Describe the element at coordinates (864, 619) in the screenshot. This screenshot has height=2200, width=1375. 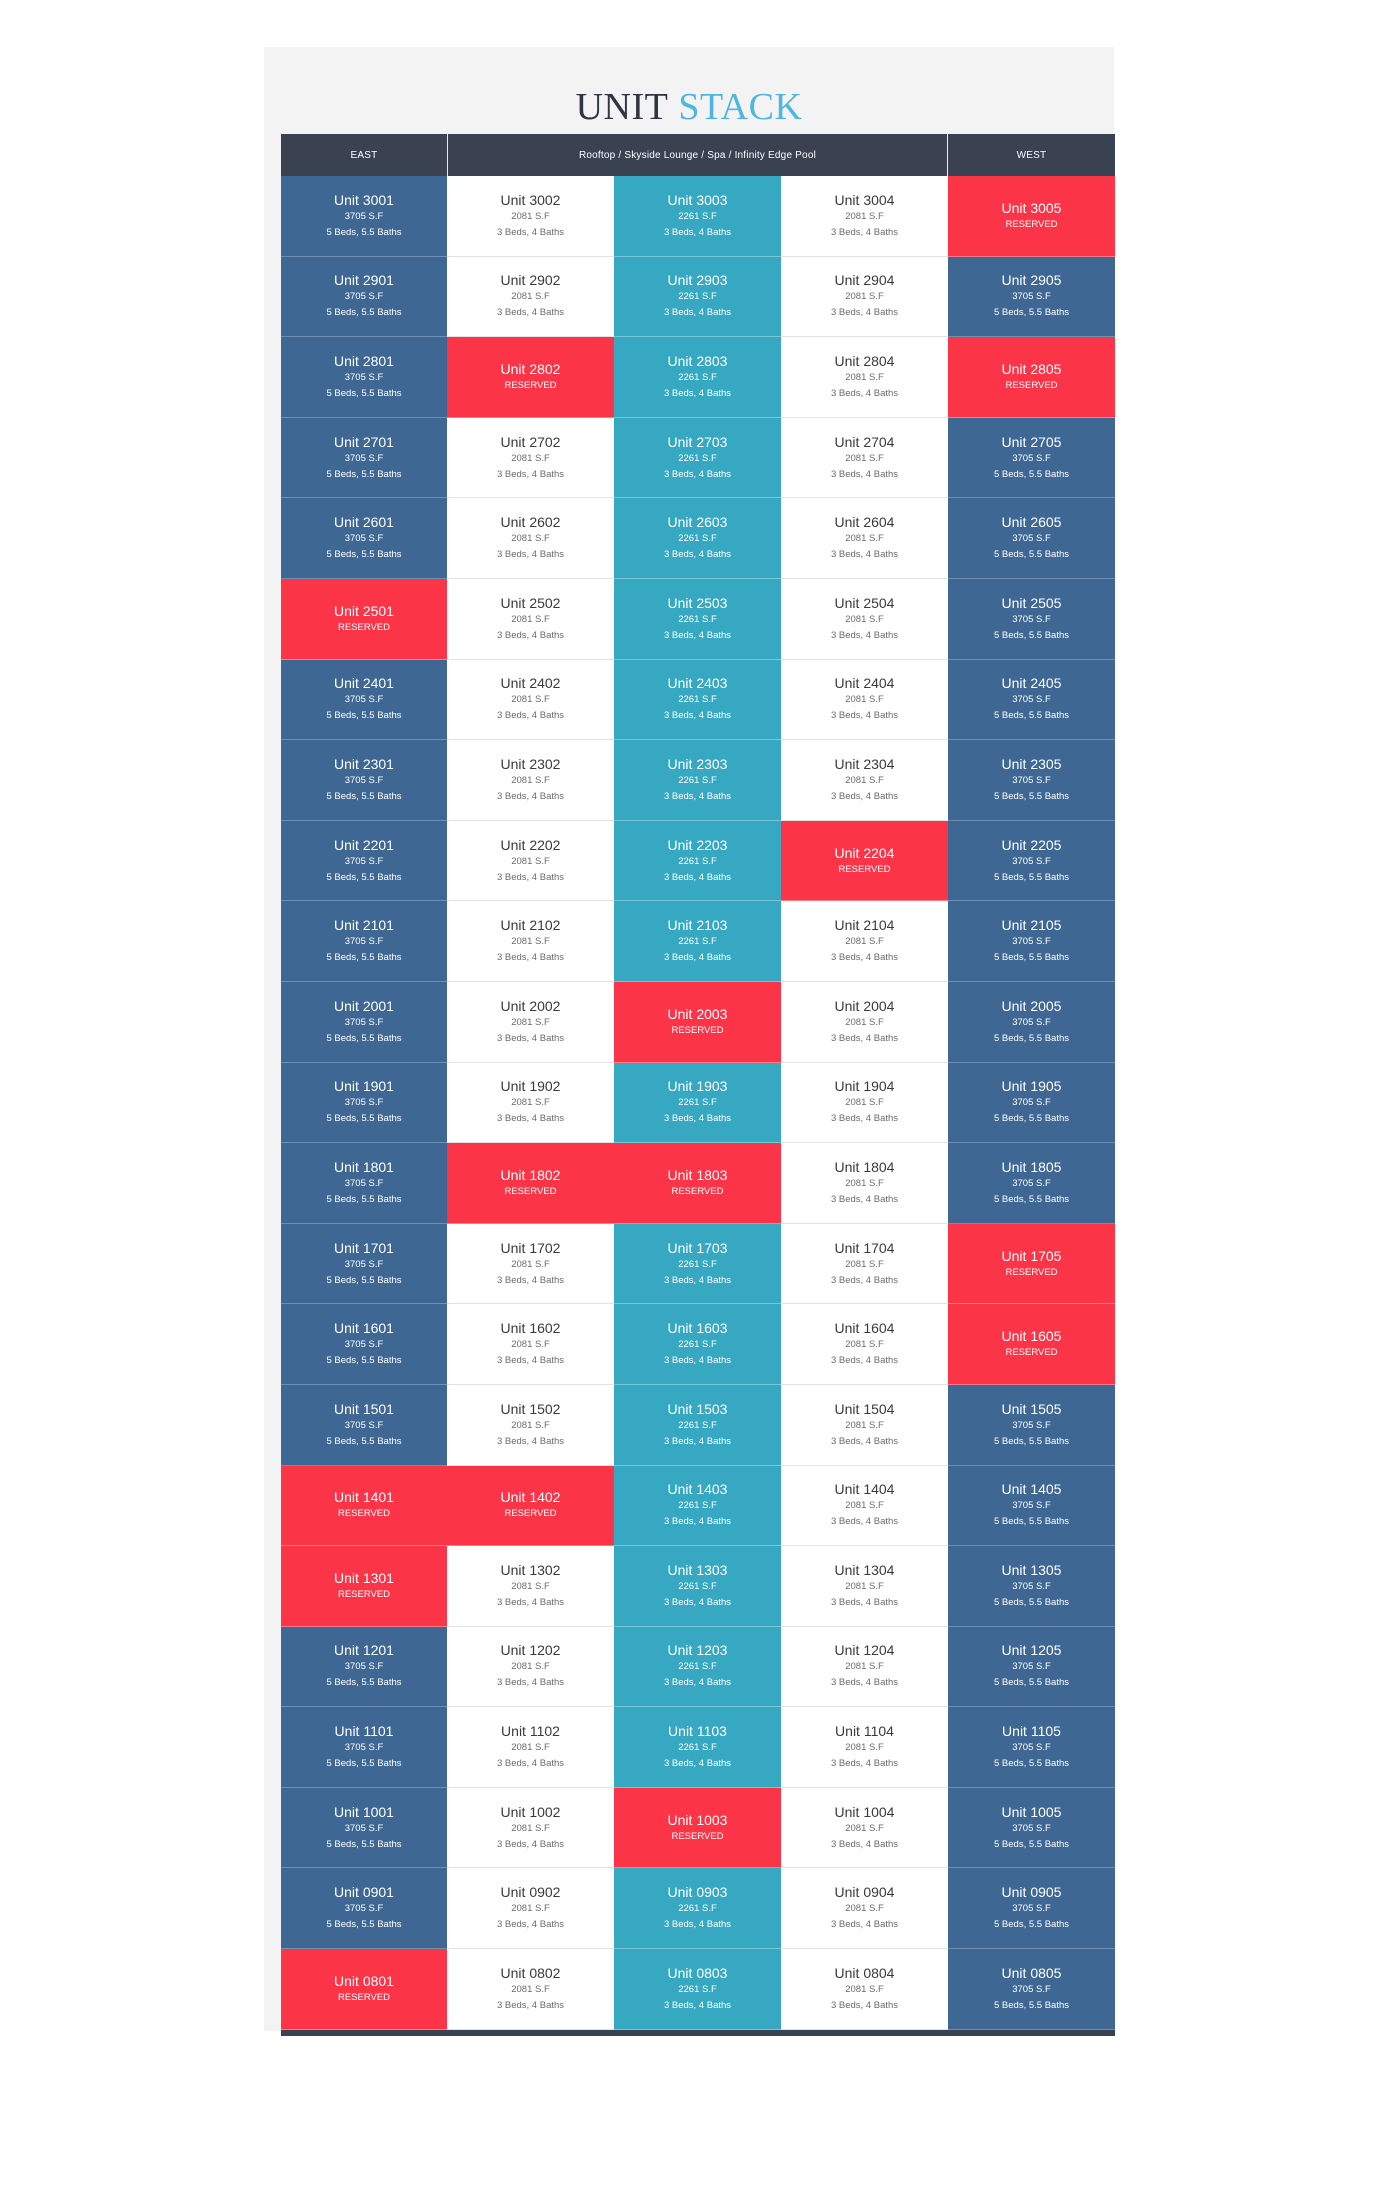
I see `unit-cell: Unit 2504 2081 S.F 3 Beds, 4 Baths` at that location.